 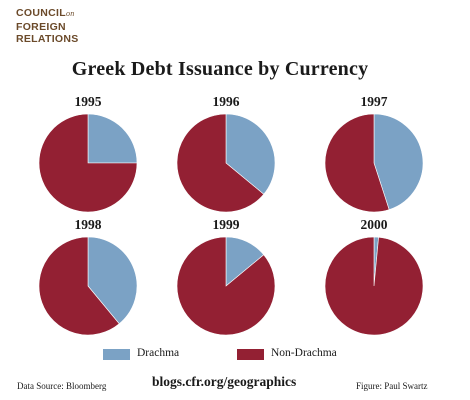 What do you see at coordinates (374, 224) in the screenshot?
I see `pie-year-label-2000: 2000` at bounding box center [374, 224].